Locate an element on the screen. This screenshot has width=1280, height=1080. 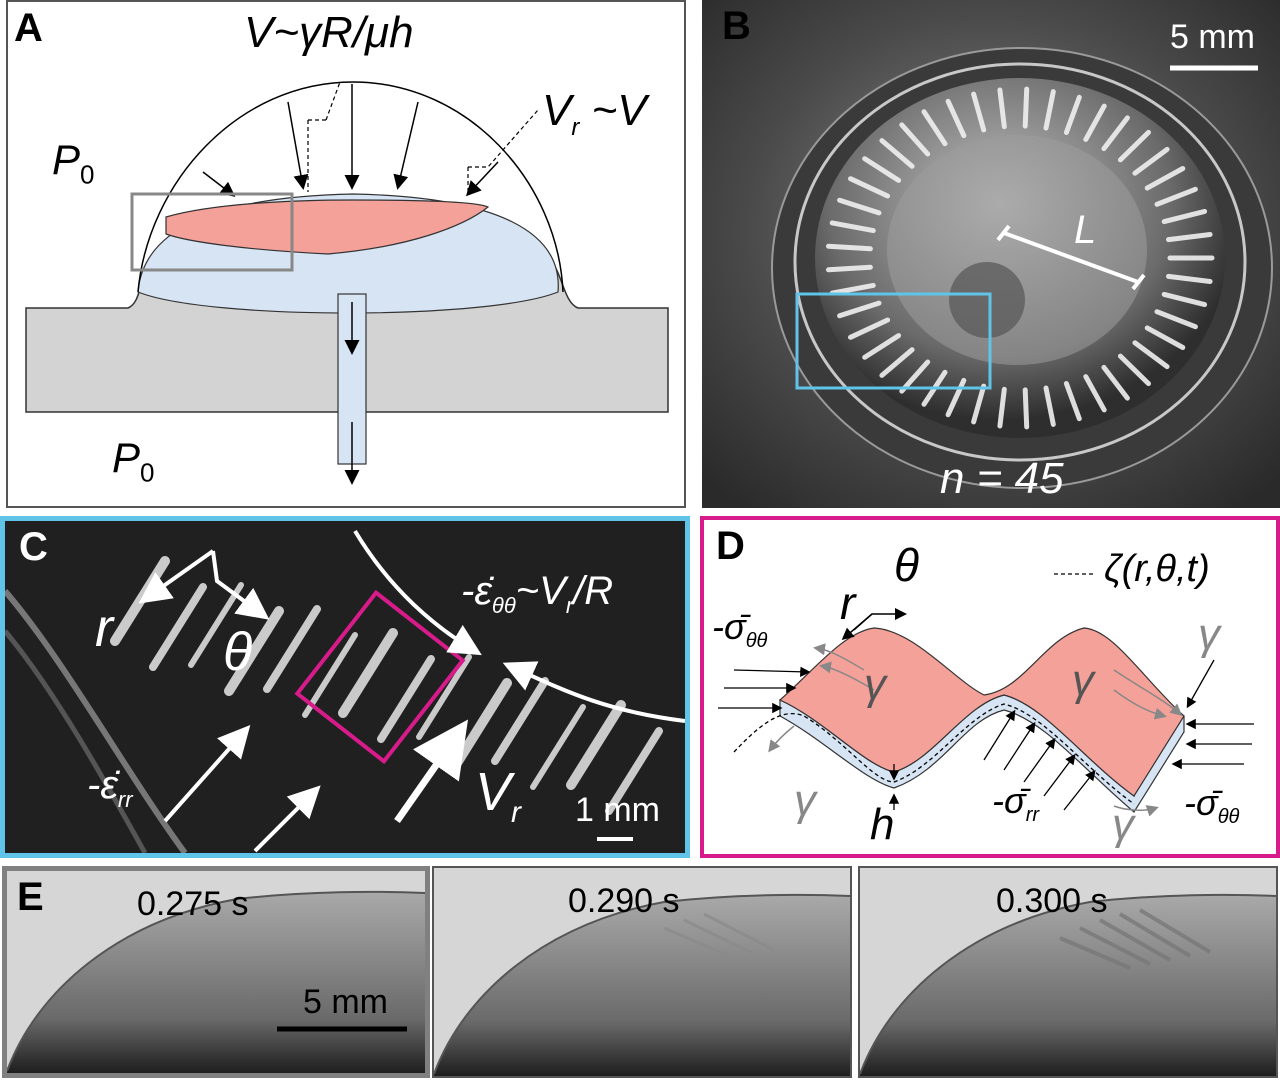
r-label: r is located at coordinates (848, 603).